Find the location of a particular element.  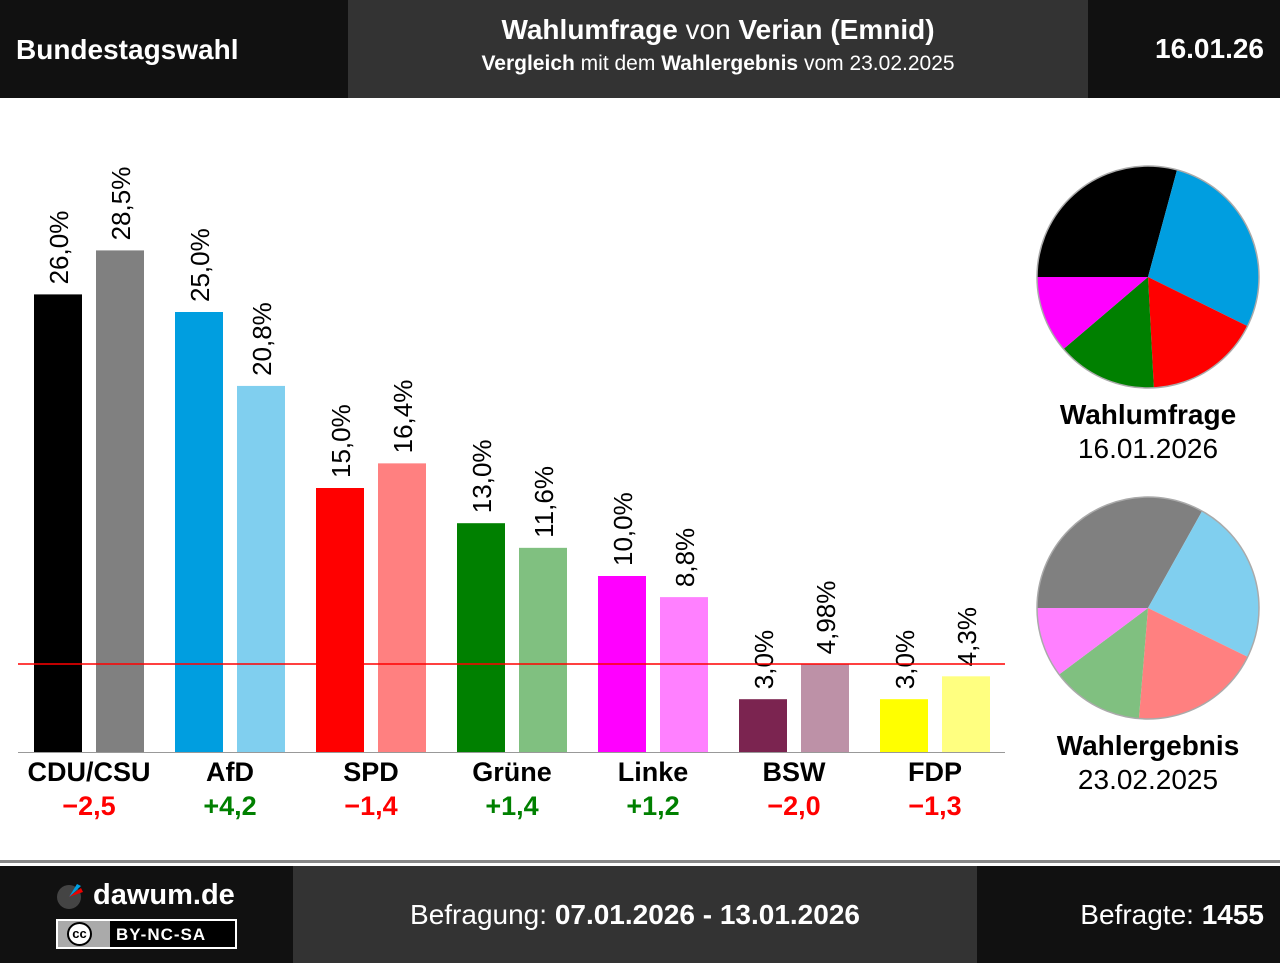

diff-label: −2,0 is located at coordinates (793, 806).